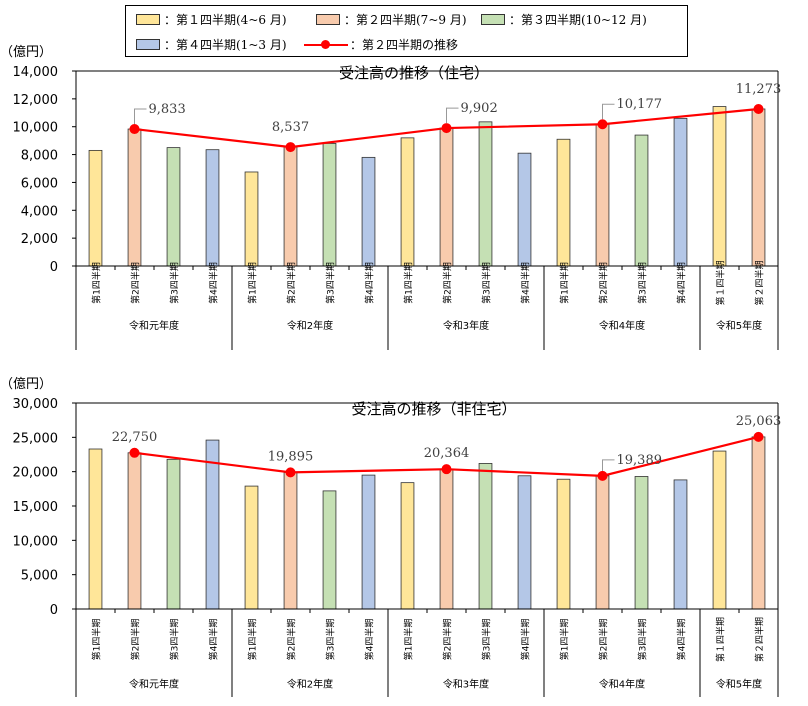 The width and height of the screenshot is (808, 706). I want to click on legend-item-q2: ：第２四半期(7~9 月), so click(391, 19).